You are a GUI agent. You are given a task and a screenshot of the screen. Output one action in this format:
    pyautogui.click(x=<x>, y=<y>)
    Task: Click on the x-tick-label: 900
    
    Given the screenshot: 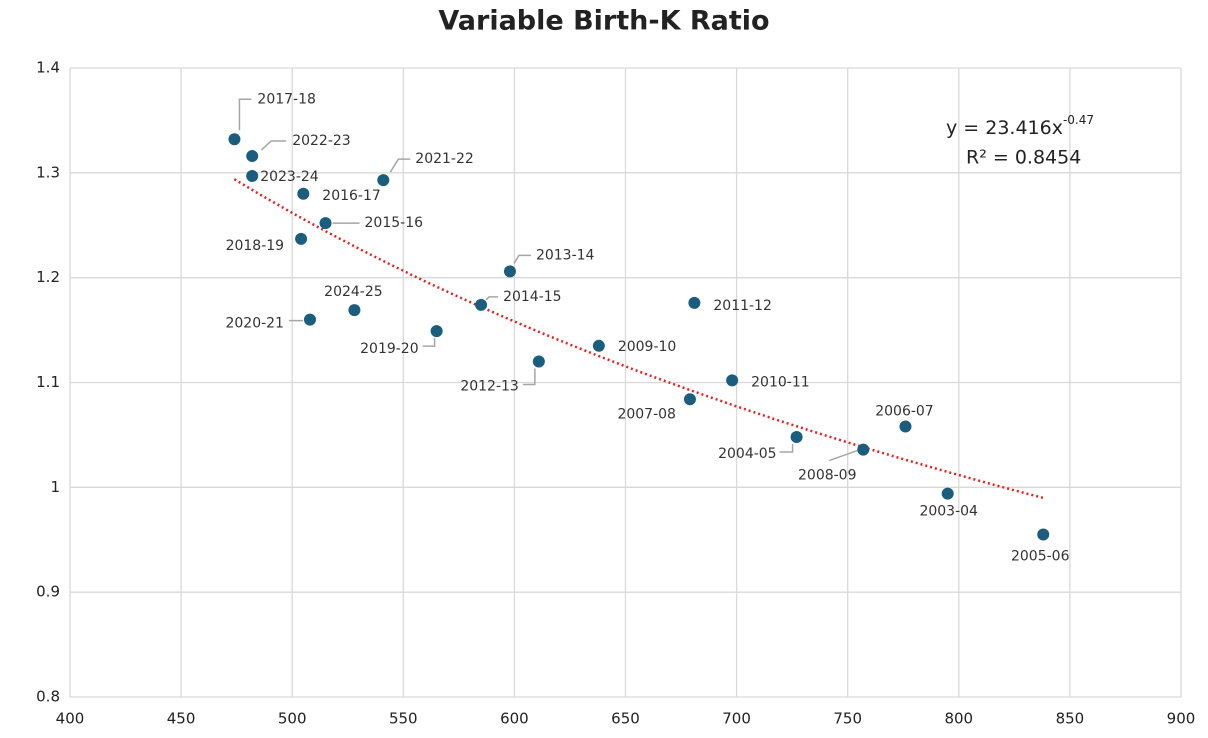 What is the action you would take?
    pyautogui.click(x=1181, y=719)
    